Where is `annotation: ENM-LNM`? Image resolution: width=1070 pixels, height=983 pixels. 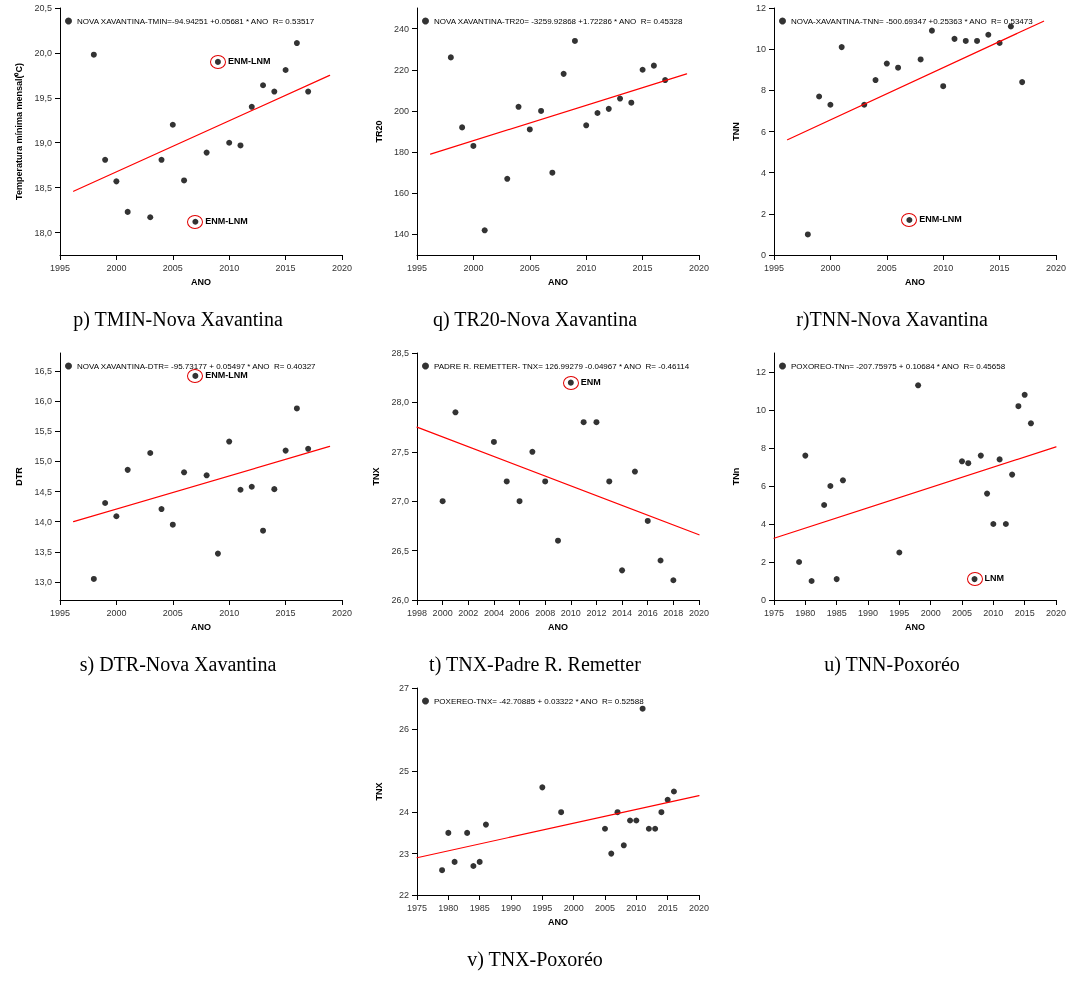 annotation: ENM-LNM is located at coordinates (226, 374).